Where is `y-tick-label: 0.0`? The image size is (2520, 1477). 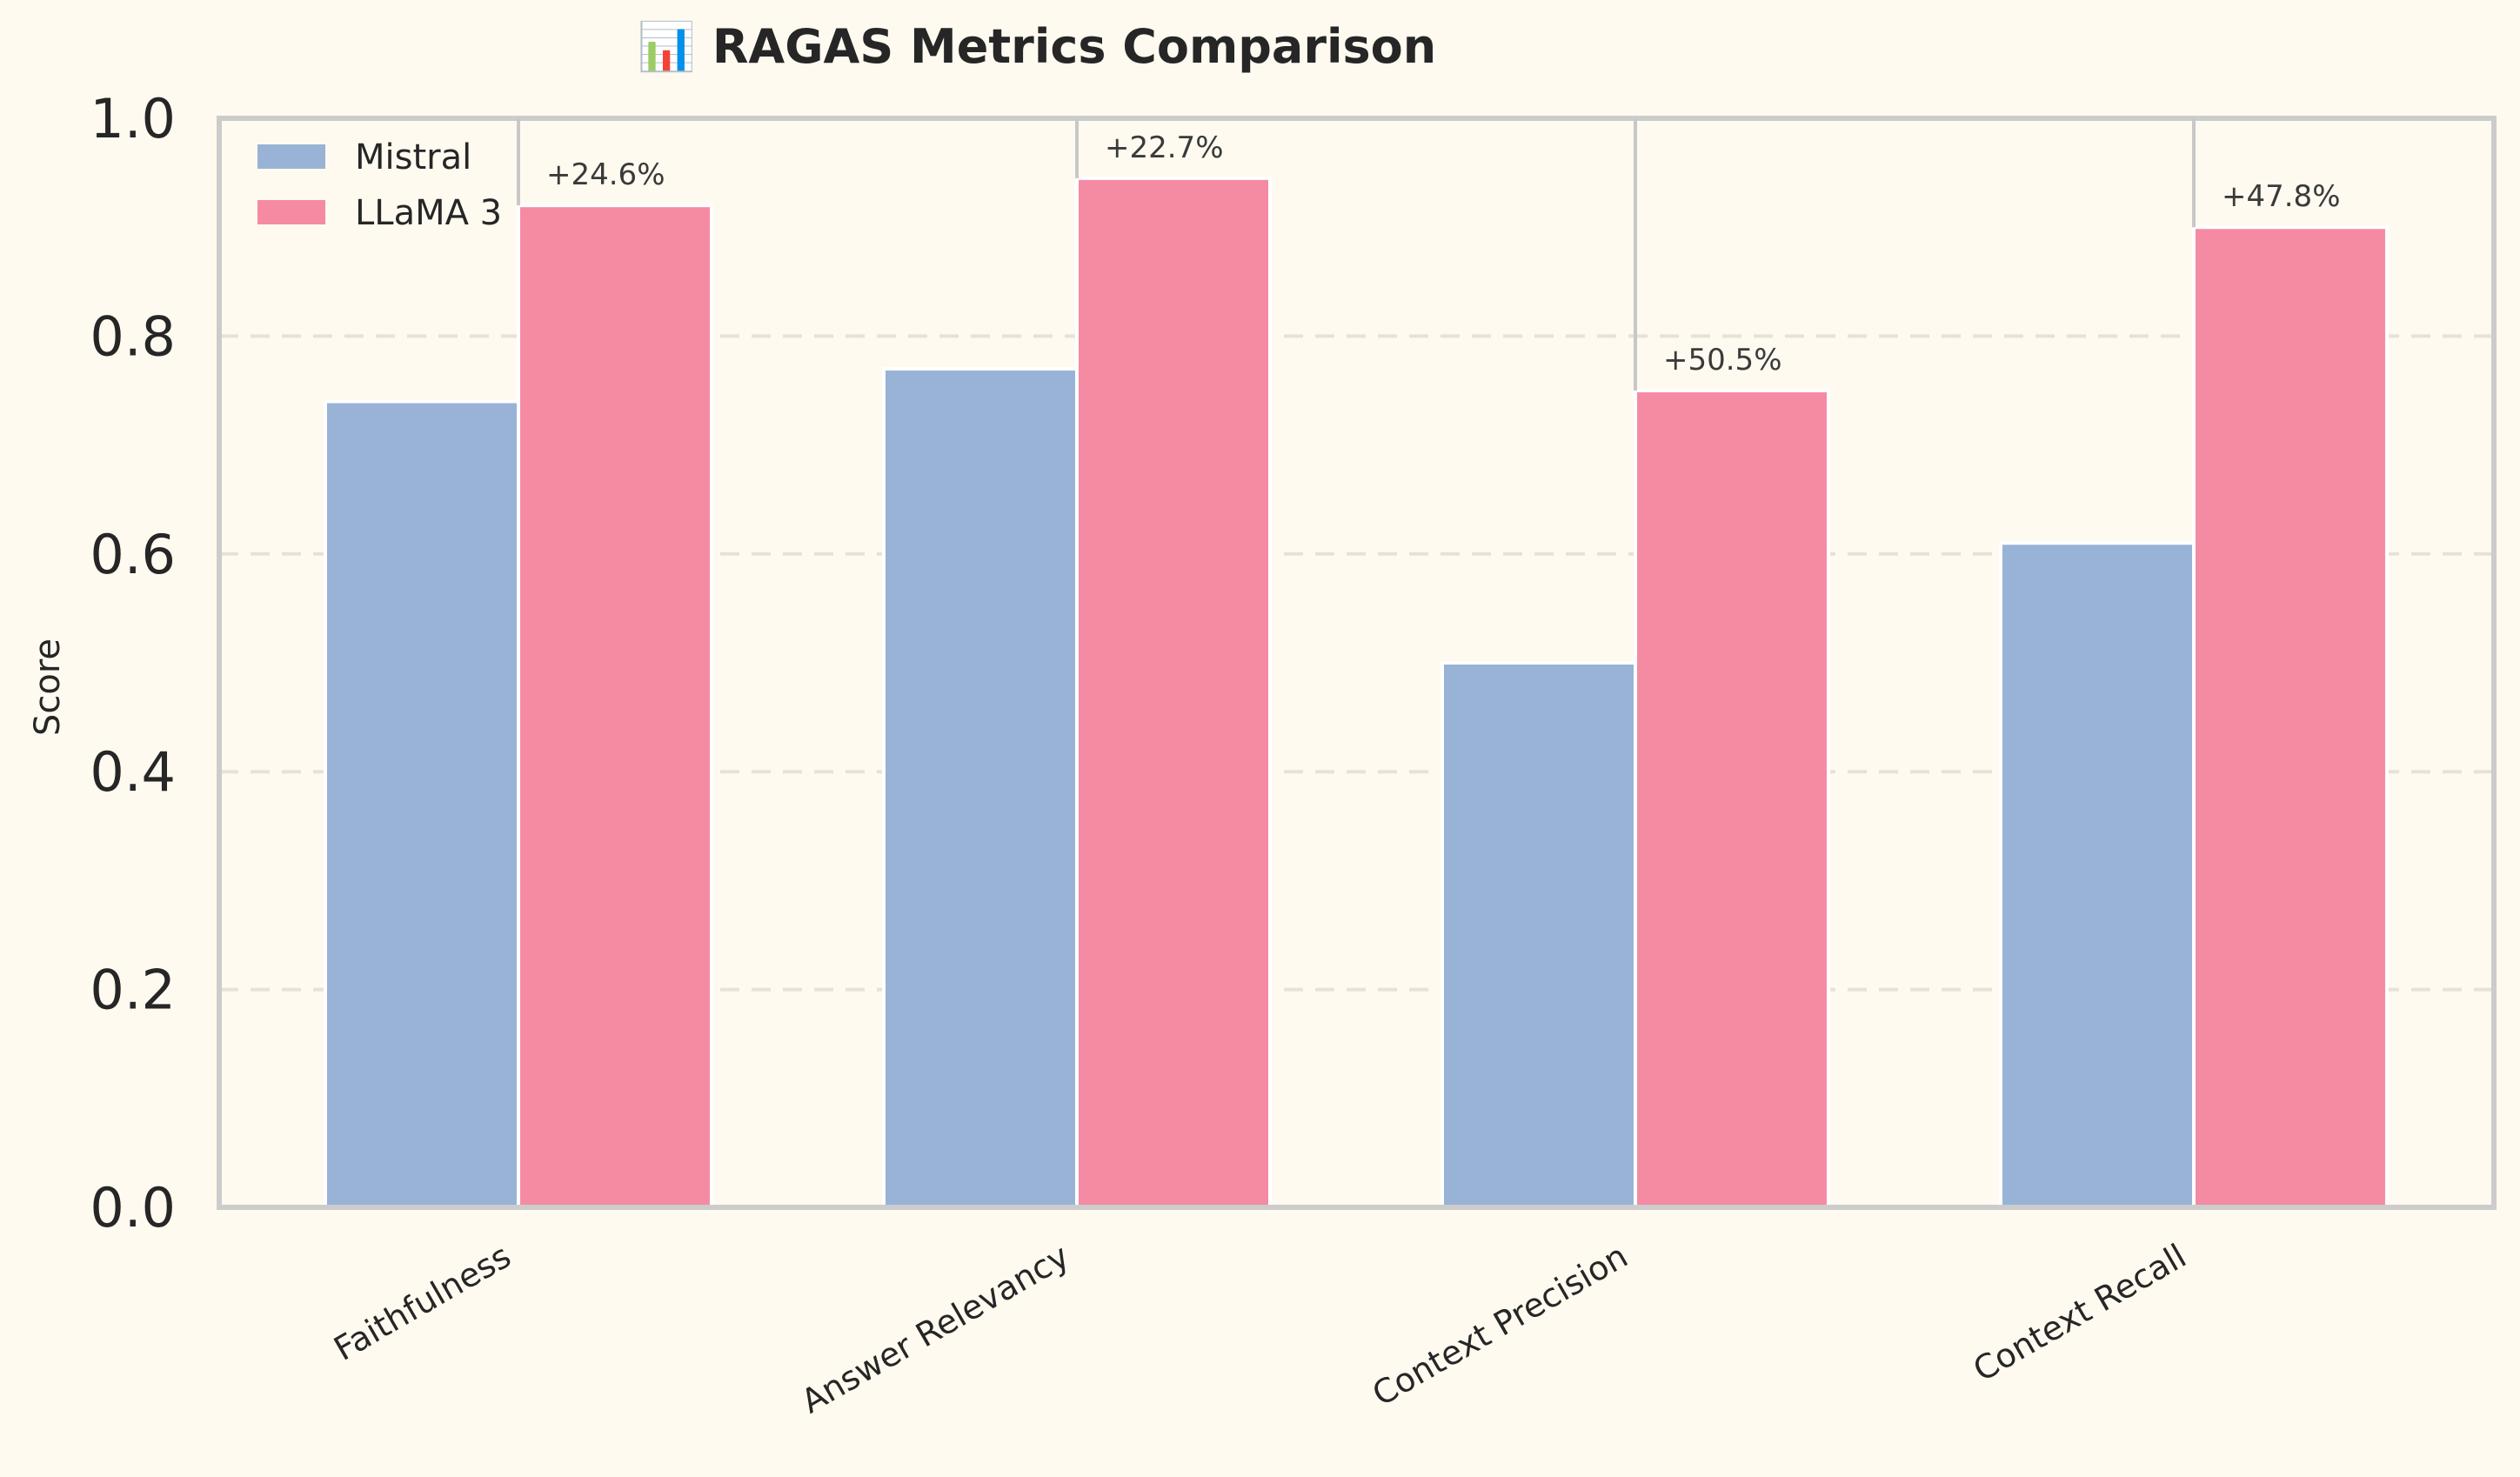
y-tick-label: 0.0 is located at coordinates (133, 1208).